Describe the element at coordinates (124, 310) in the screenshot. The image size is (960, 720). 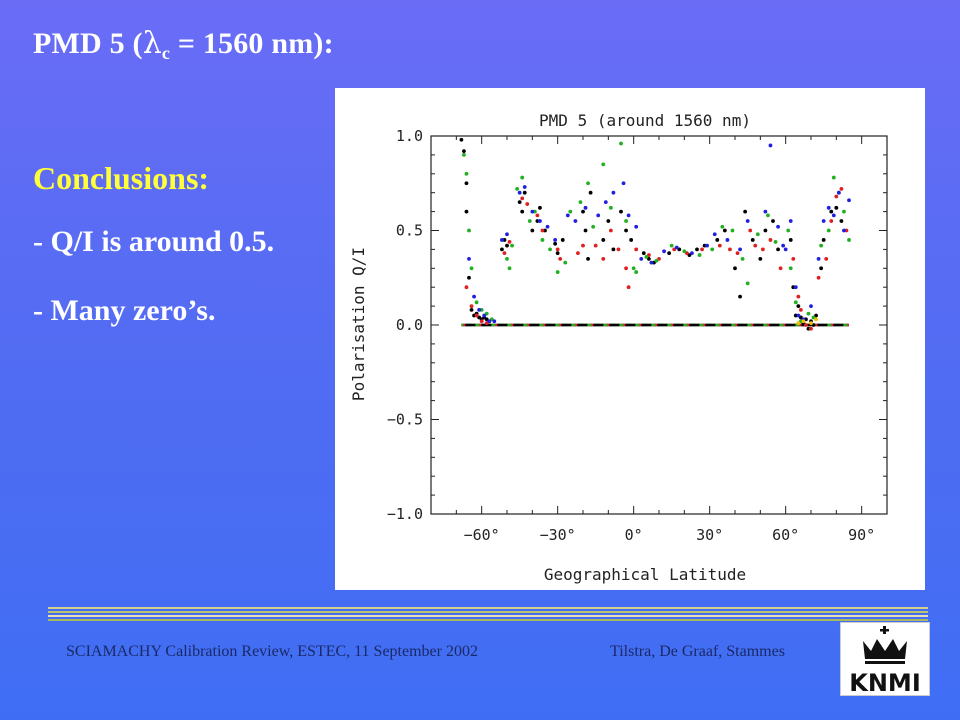
I see `bullet-many-zeros: - Many zero’s.` at that location.